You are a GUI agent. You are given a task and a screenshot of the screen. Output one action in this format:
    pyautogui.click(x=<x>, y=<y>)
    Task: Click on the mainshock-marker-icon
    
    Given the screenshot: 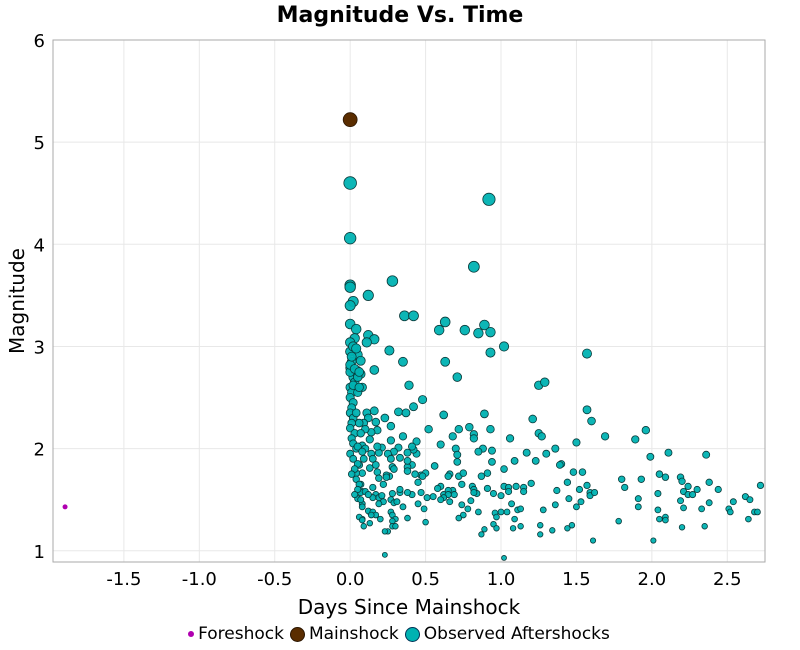 What is the action you would take?
    pyautogui.click(x=297, y=634)
    